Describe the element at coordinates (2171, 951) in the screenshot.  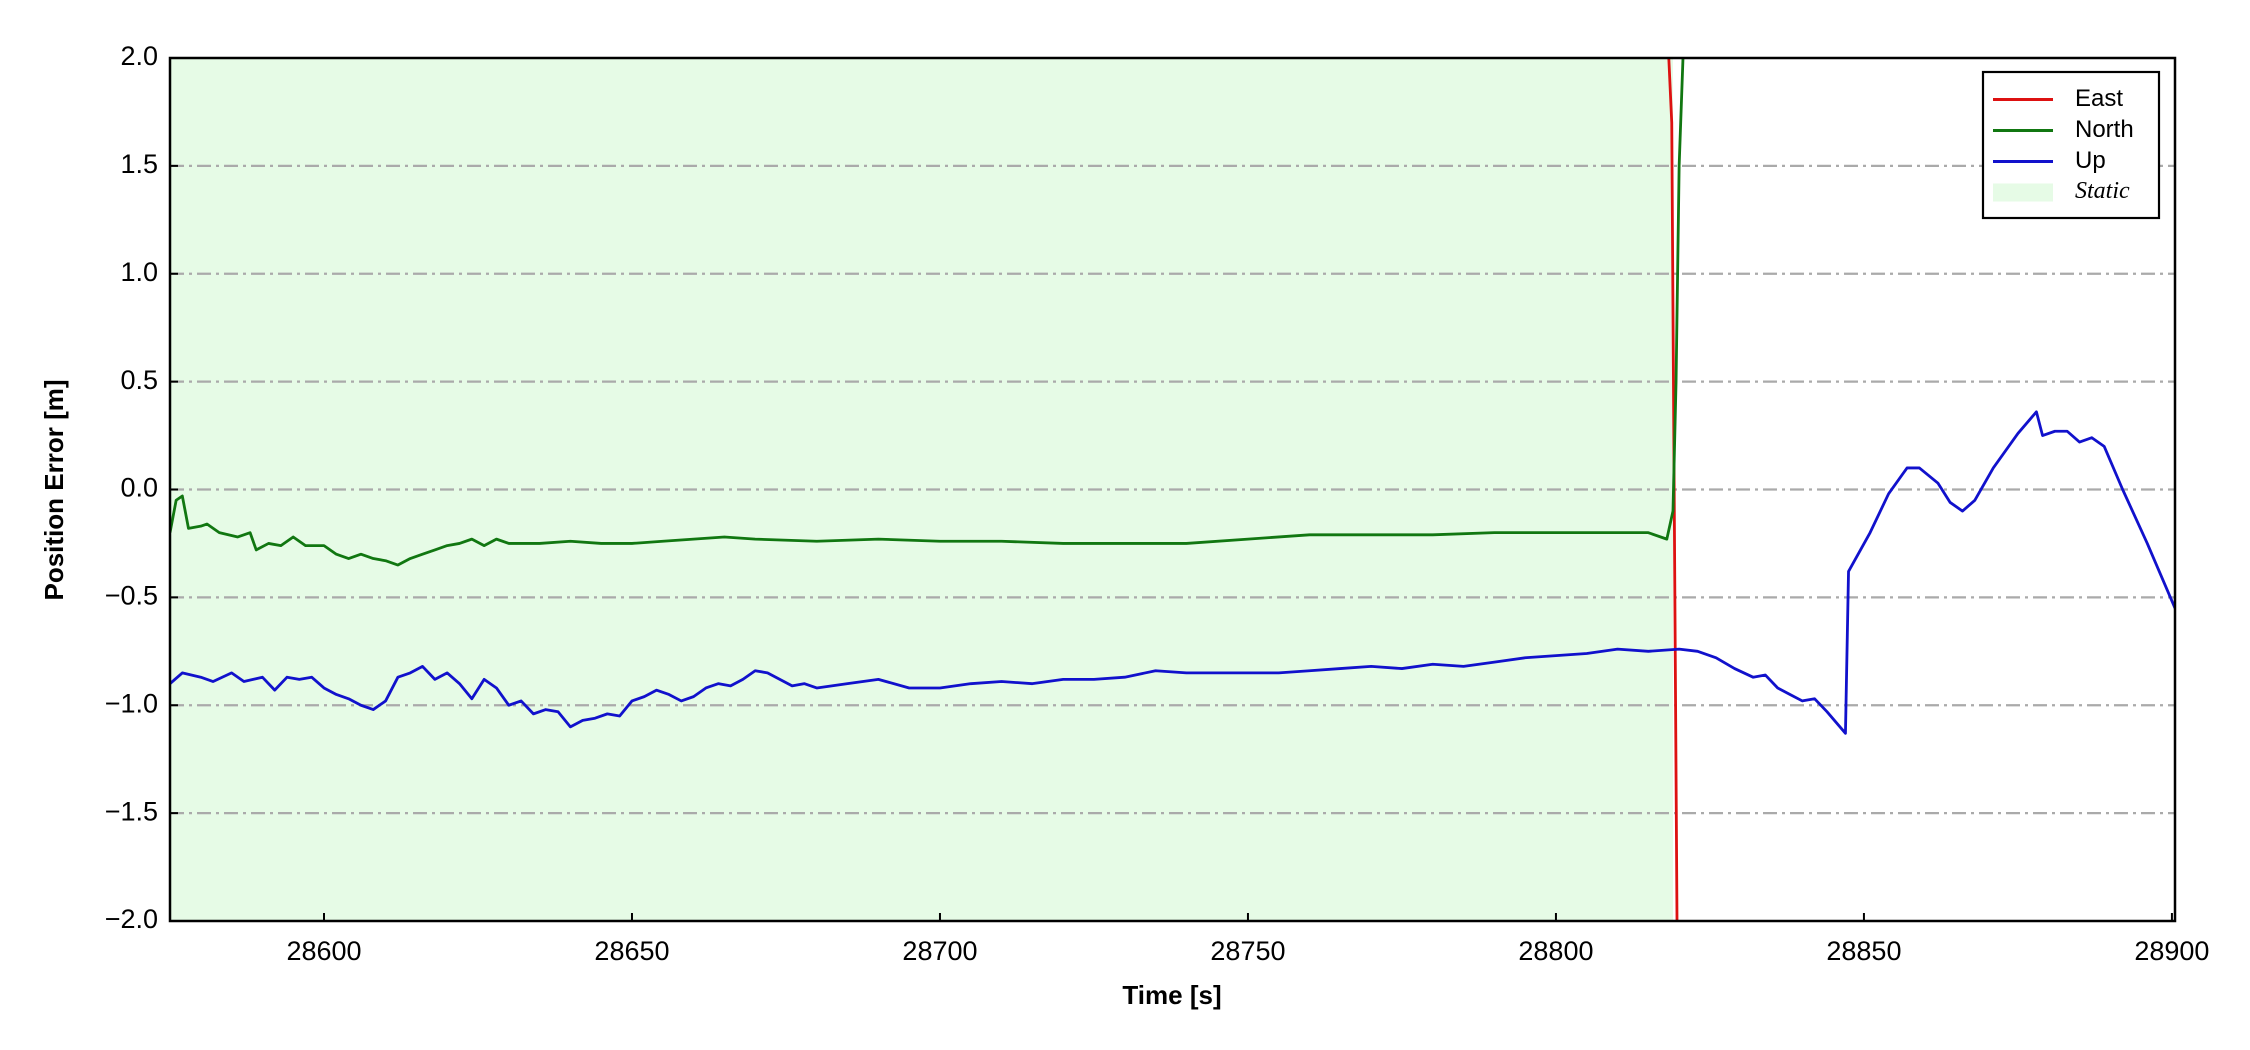
I see `x-tick-label: 28900` at that location.